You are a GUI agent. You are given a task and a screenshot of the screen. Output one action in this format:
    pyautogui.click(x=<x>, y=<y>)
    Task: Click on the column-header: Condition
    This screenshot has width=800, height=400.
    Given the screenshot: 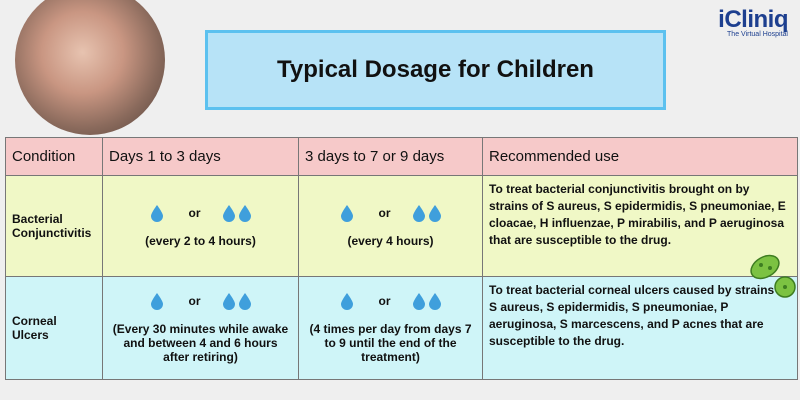 What is the action you would take?
    pyautogui.click(x=54, y=156)
    